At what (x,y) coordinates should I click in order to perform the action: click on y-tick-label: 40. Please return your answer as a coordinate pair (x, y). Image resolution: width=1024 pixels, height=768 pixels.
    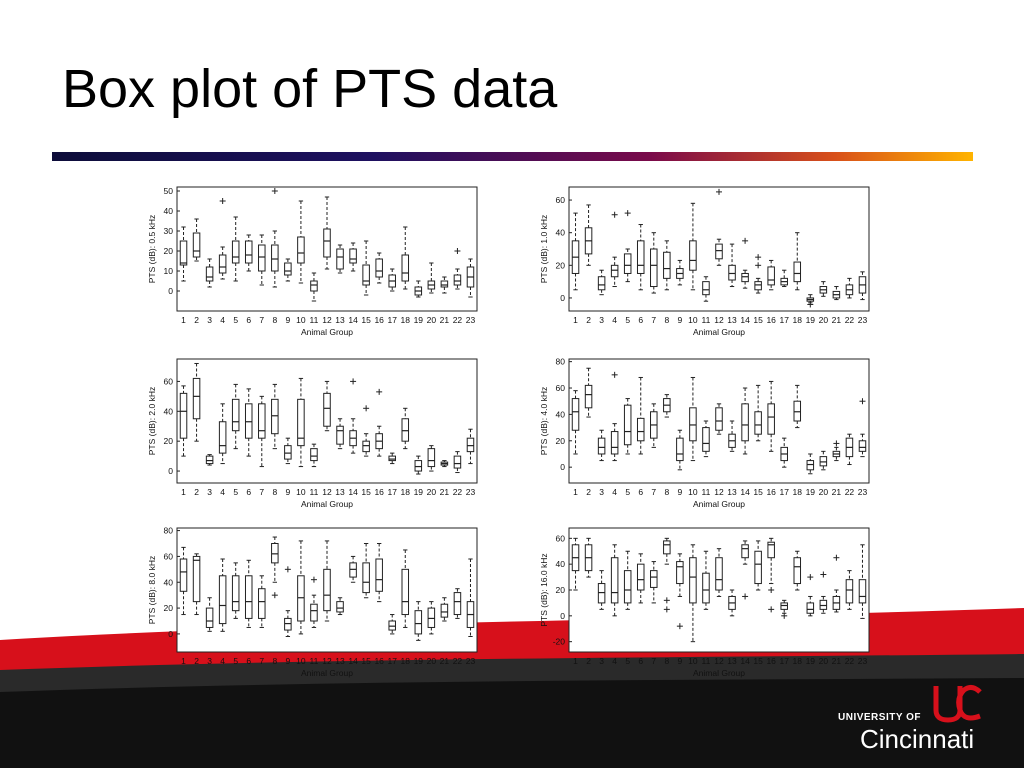
    Looking at the image, I should click on (561, 564).